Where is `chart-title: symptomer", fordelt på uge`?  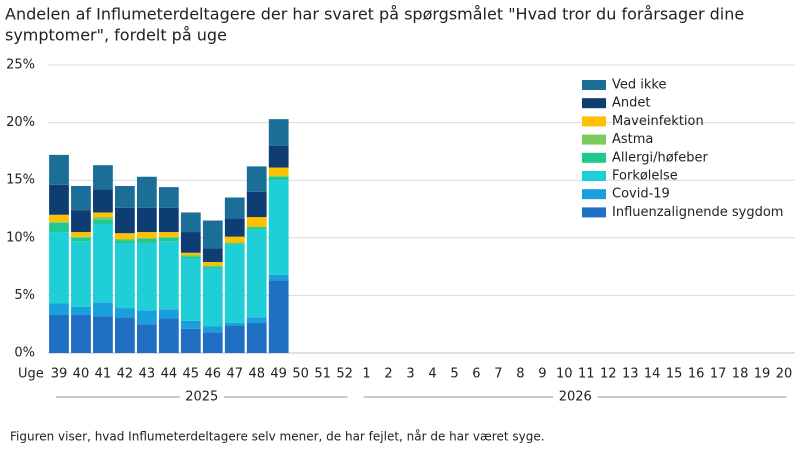
chart-title: symptomer", fordelt på uge is located at coordinates (116, 35).